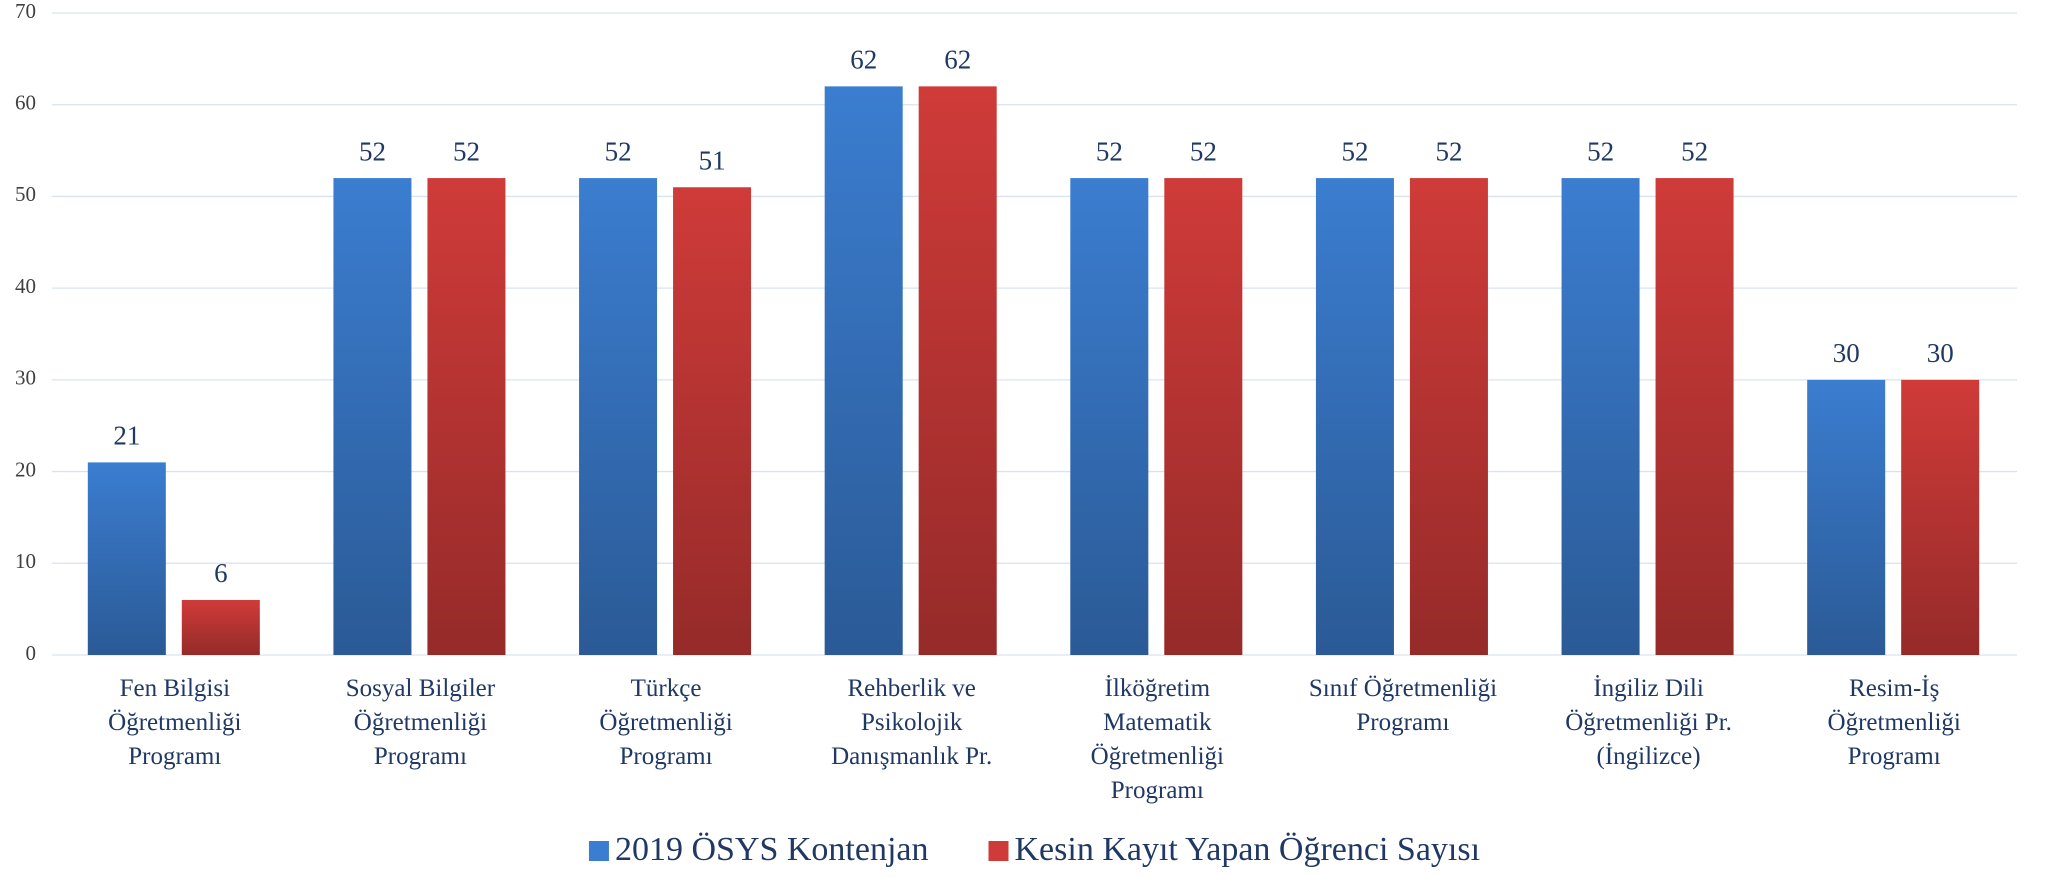  I want to click on y-tick-label: 30, so click(25, 378).